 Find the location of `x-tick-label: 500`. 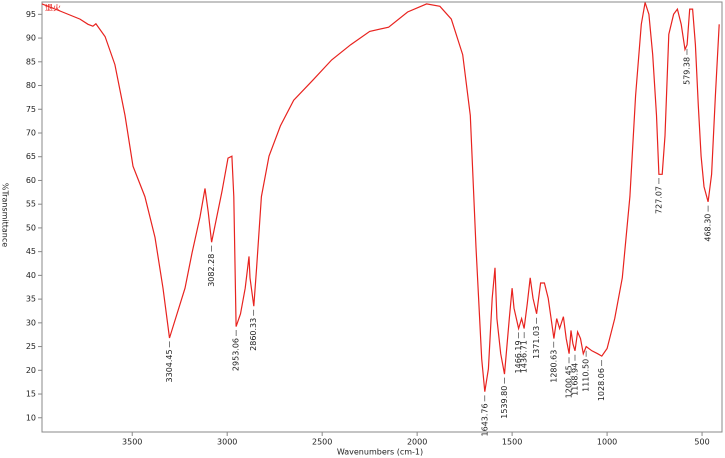

x-tick-label: 500 is located at coordinates (701, 442).